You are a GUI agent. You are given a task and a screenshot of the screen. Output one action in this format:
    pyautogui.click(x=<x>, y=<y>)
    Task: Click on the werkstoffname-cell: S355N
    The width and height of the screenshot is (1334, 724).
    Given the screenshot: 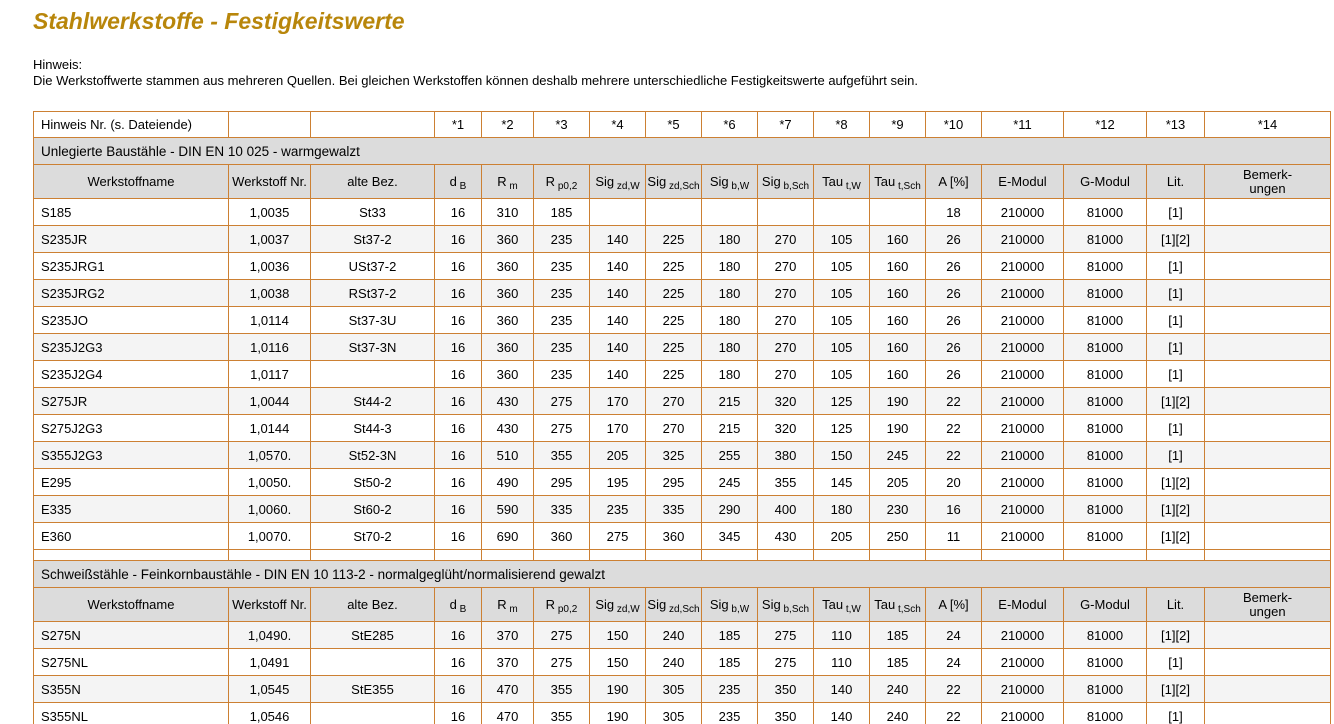 What is the action you would take?
    pyautogui.click(x=131, y=689)
    